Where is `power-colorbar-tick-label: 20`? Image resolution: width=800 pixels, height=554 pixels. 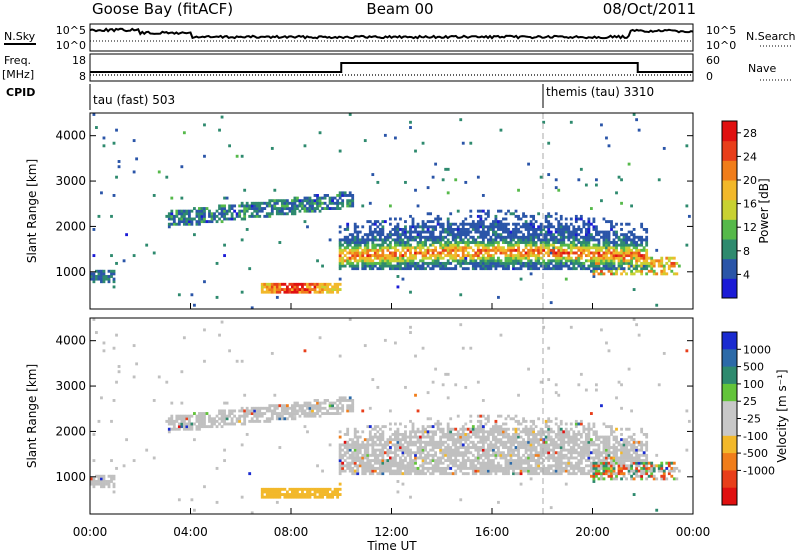
power-colorbar-tick-label: 20 is located at coordinates (750, 180).